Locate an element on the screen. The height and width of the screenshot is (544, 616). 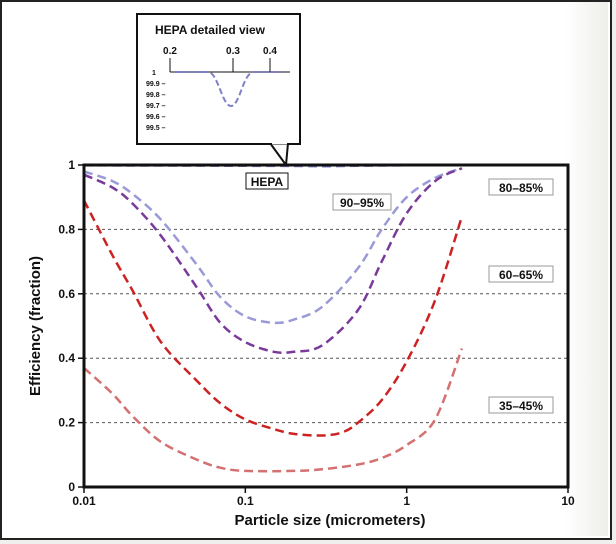
label-90-95: 90–95% is located at coordinates (362, 202).